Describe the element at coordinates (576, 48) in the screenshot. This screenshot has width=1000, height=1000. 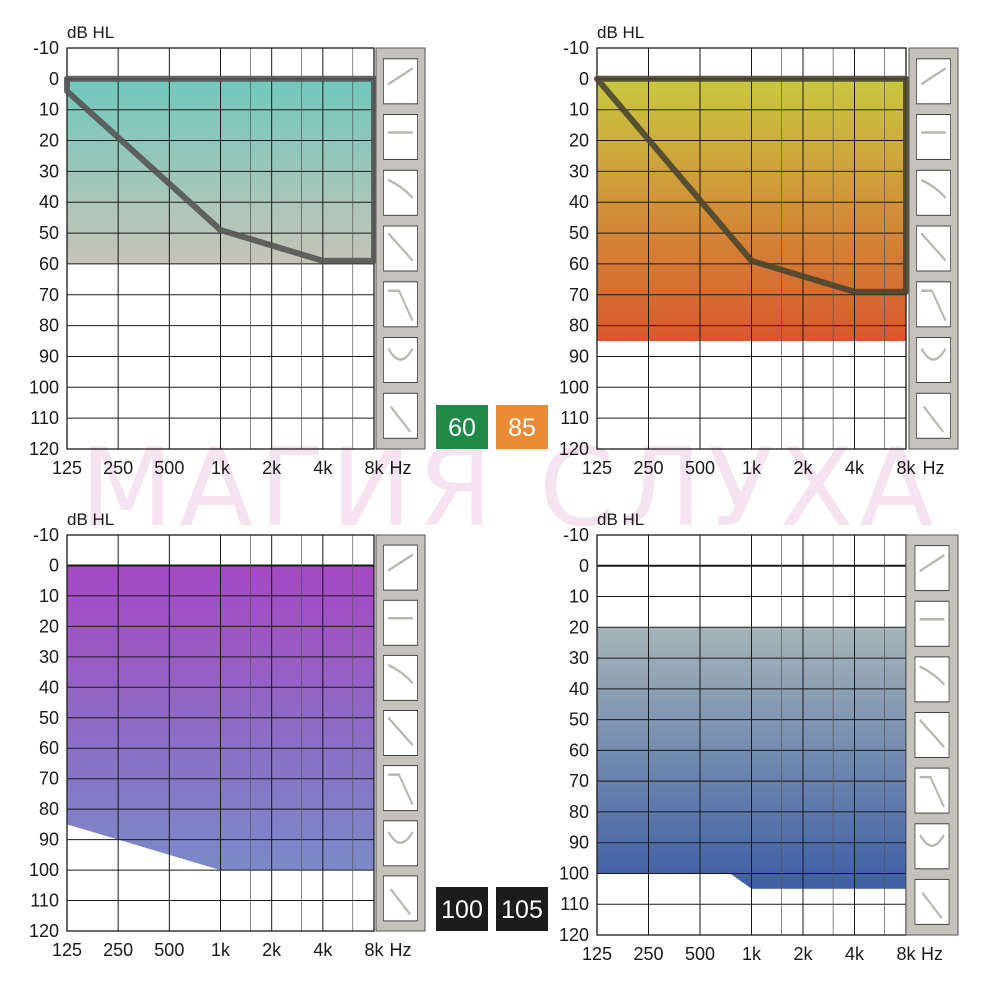
I see `y-tick-label: -10` at that location.